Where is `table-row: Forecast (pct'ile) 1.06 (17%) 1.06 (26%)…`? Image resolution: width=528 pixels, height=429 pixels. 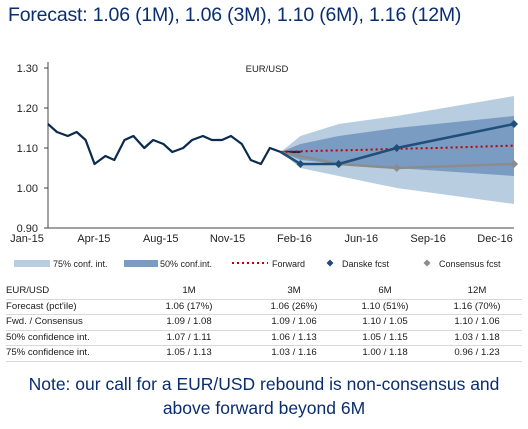 table-row: Forecast (pct'ile) 1.06 (17%) 1.06 (26%)… is located at coordinates (264, 307).